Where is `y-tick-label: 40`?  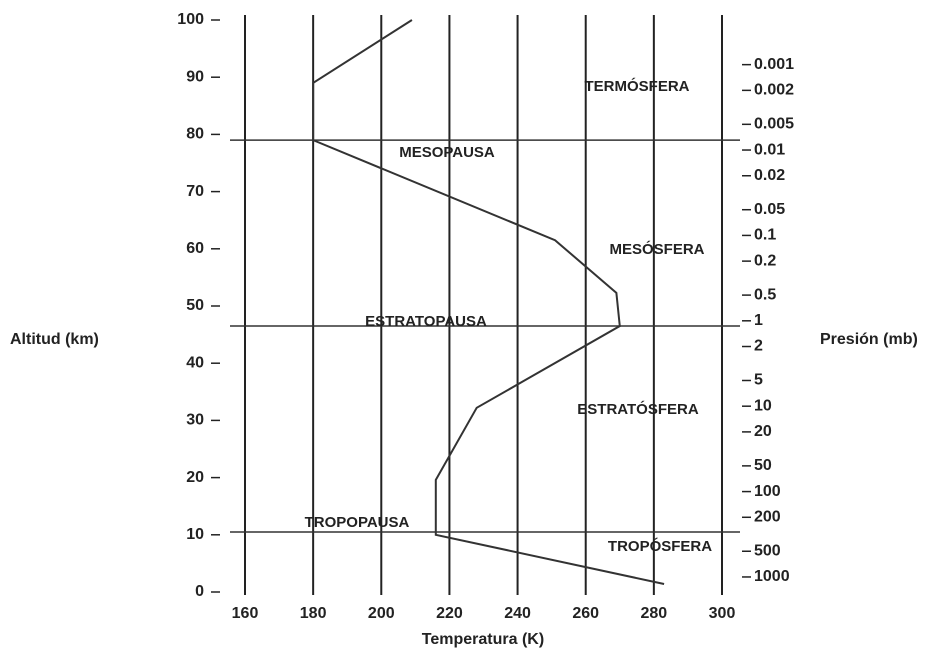
y-tick-label: 40 is located at coordinates (195, 362).